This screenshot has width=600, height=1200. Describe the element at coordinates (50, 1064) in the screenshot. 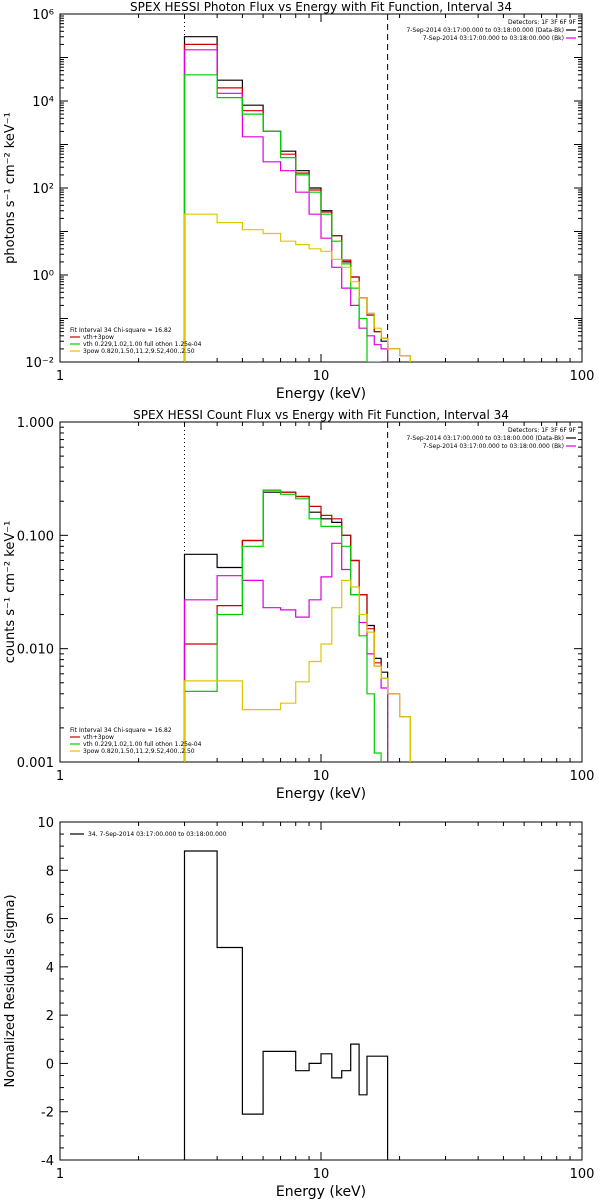

I see `y-tick-label: 0` at that location.